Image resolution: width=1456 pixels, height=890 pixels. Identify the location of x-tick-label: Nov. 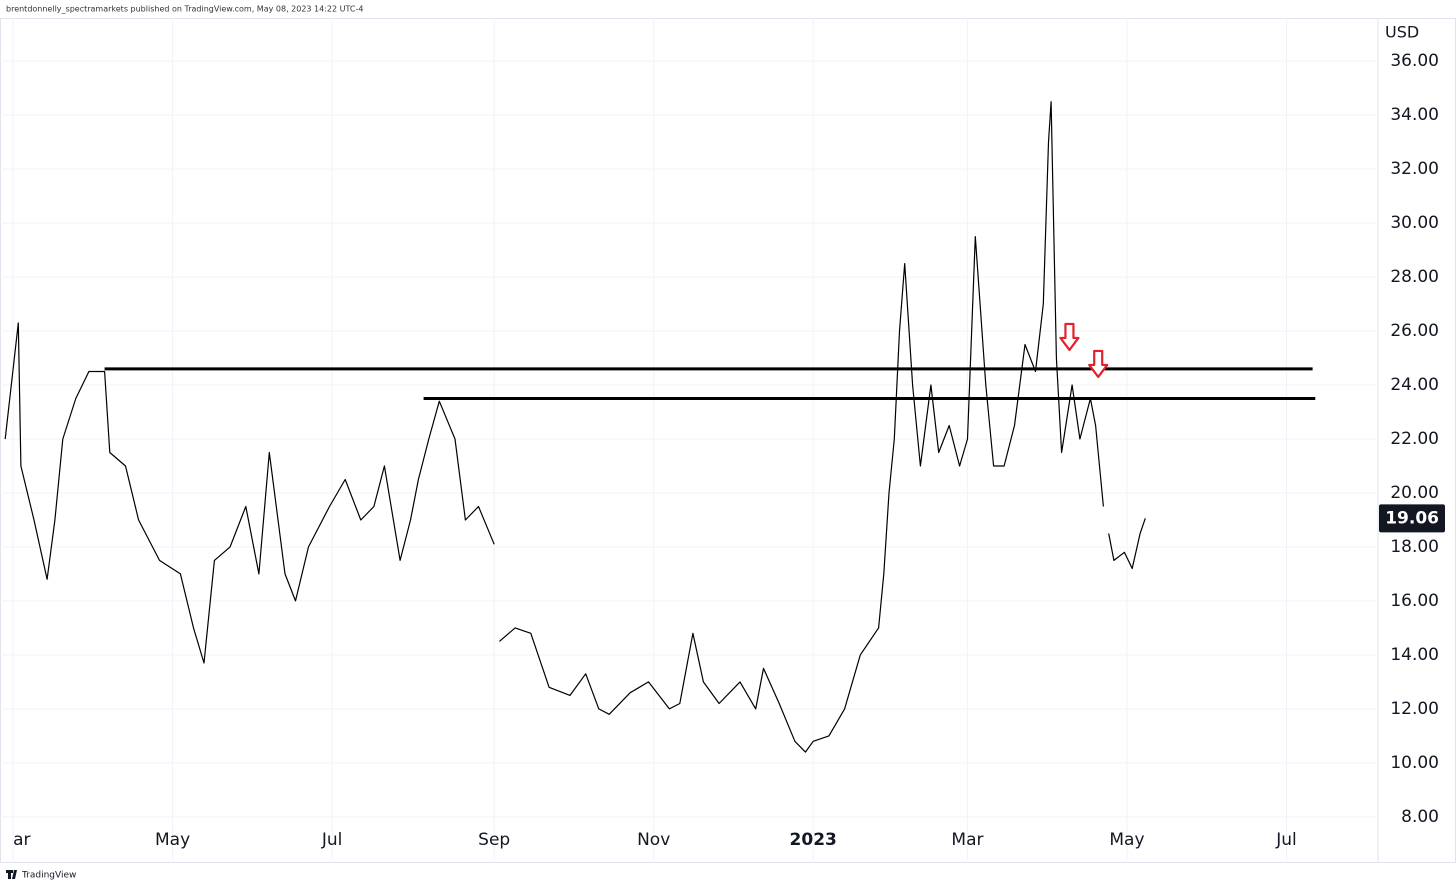
(653, 840).